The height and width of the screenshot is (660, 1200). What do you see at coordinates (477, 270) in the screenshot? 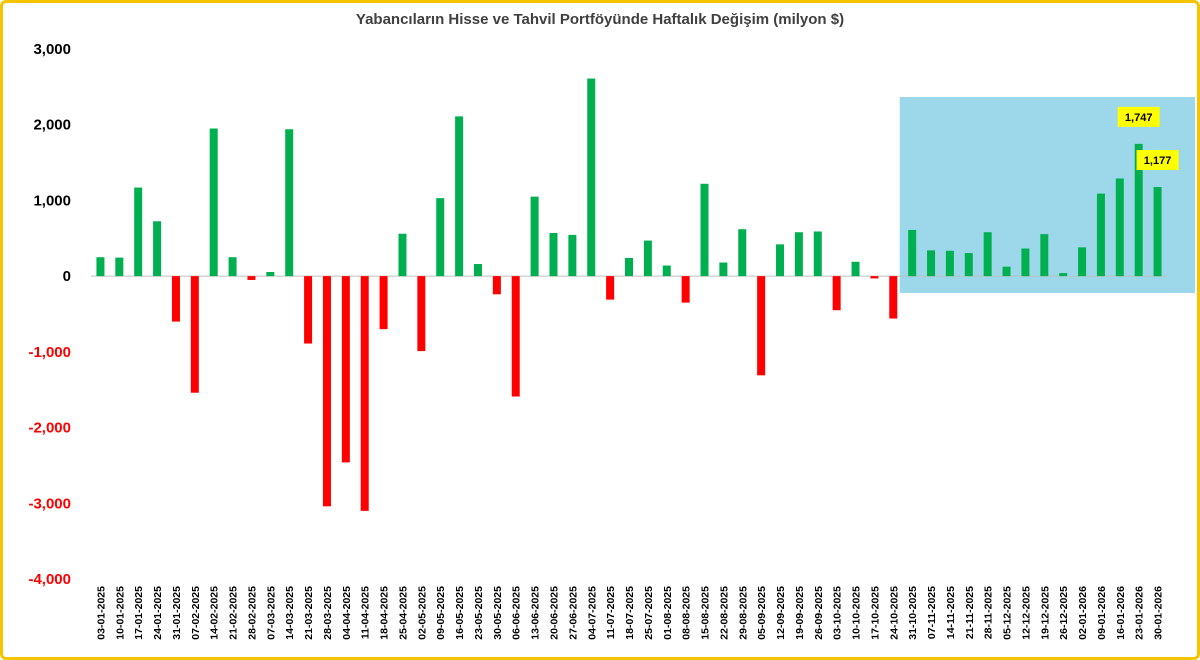
I see `bar-23-05-2025` at bounding box center [477, 270].